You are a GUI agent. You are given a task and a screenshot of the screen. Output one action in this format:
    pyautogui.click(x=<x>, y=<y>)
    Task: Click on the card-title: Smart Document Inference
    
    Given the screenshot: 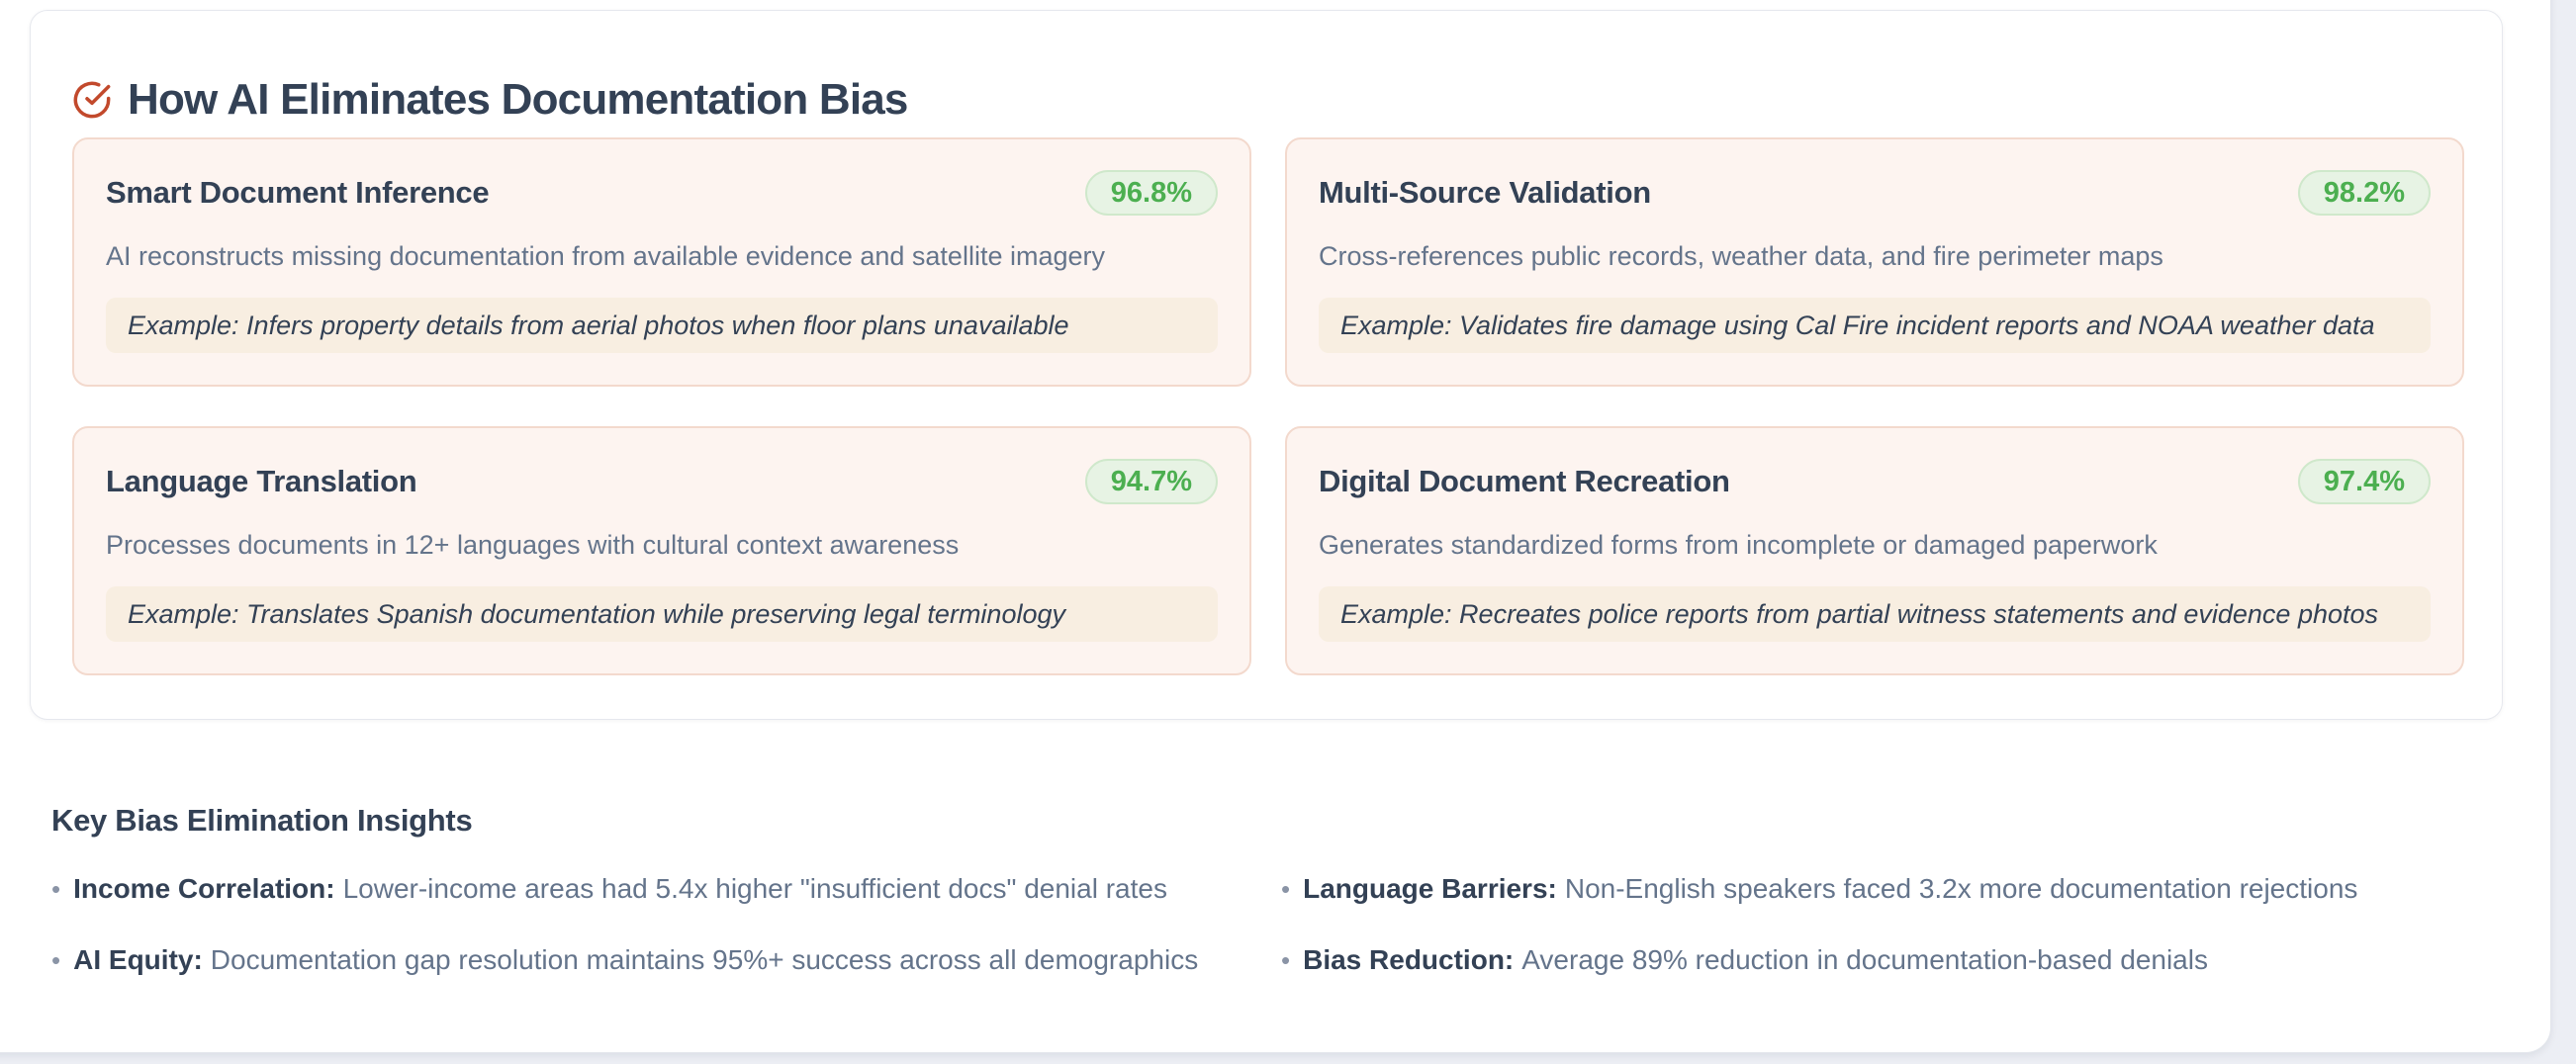 What is the action you would take?
    pyautogui.click(x=298, y=192)
    